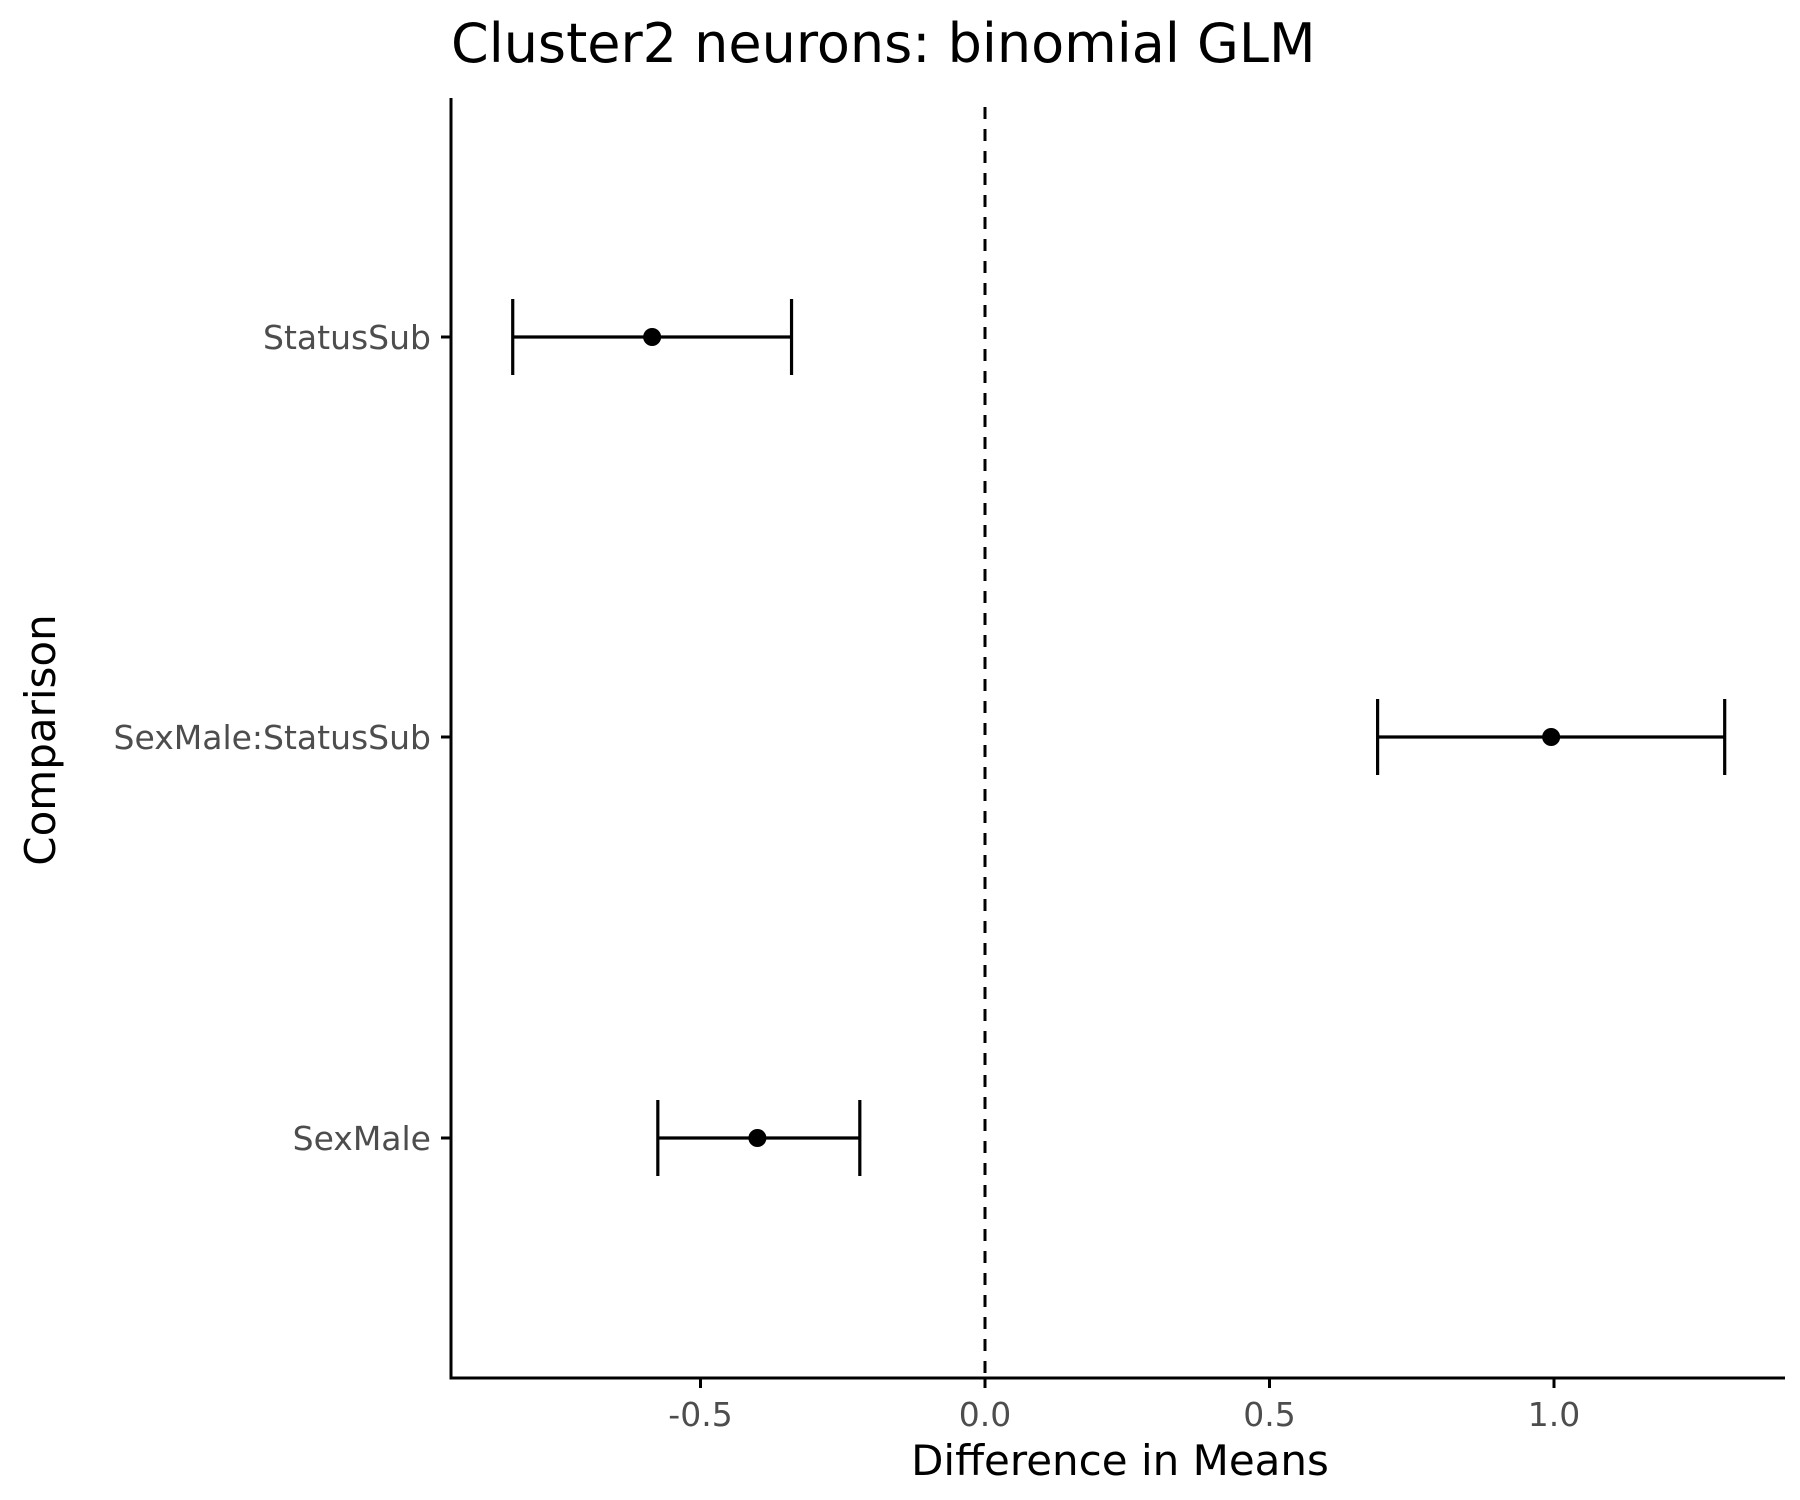 The height and width of the screenshot is (1500, 1800). Describe the element at coordinates (40, 739) in the screenshot. I see `y-axis-title: Comparison` at that location.